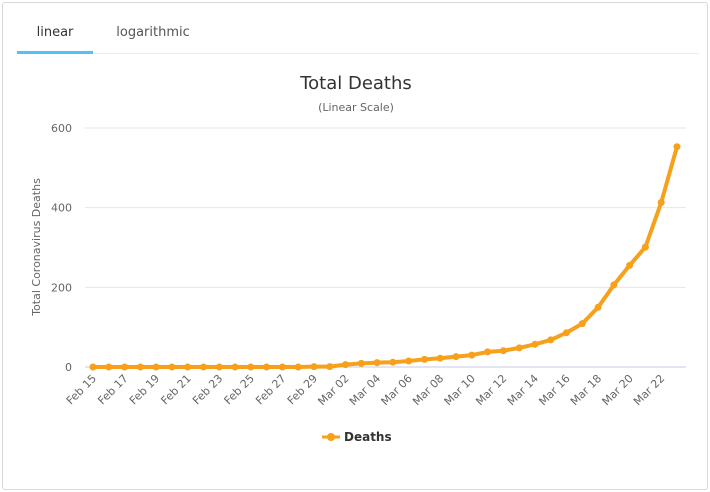 The image size is (710, 492). Describe the element at coordinates (61, 287) in the screenshot. I see `y-tick-label: 200` at that location.